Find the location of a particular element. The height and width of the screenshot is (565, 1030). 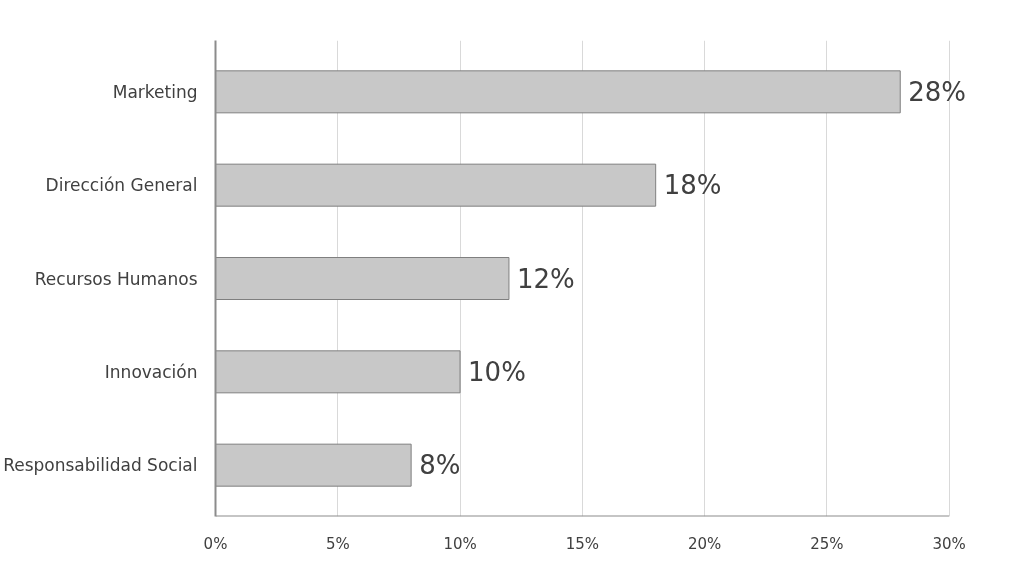

data-label: 8% is located at coordinates (440, 465).